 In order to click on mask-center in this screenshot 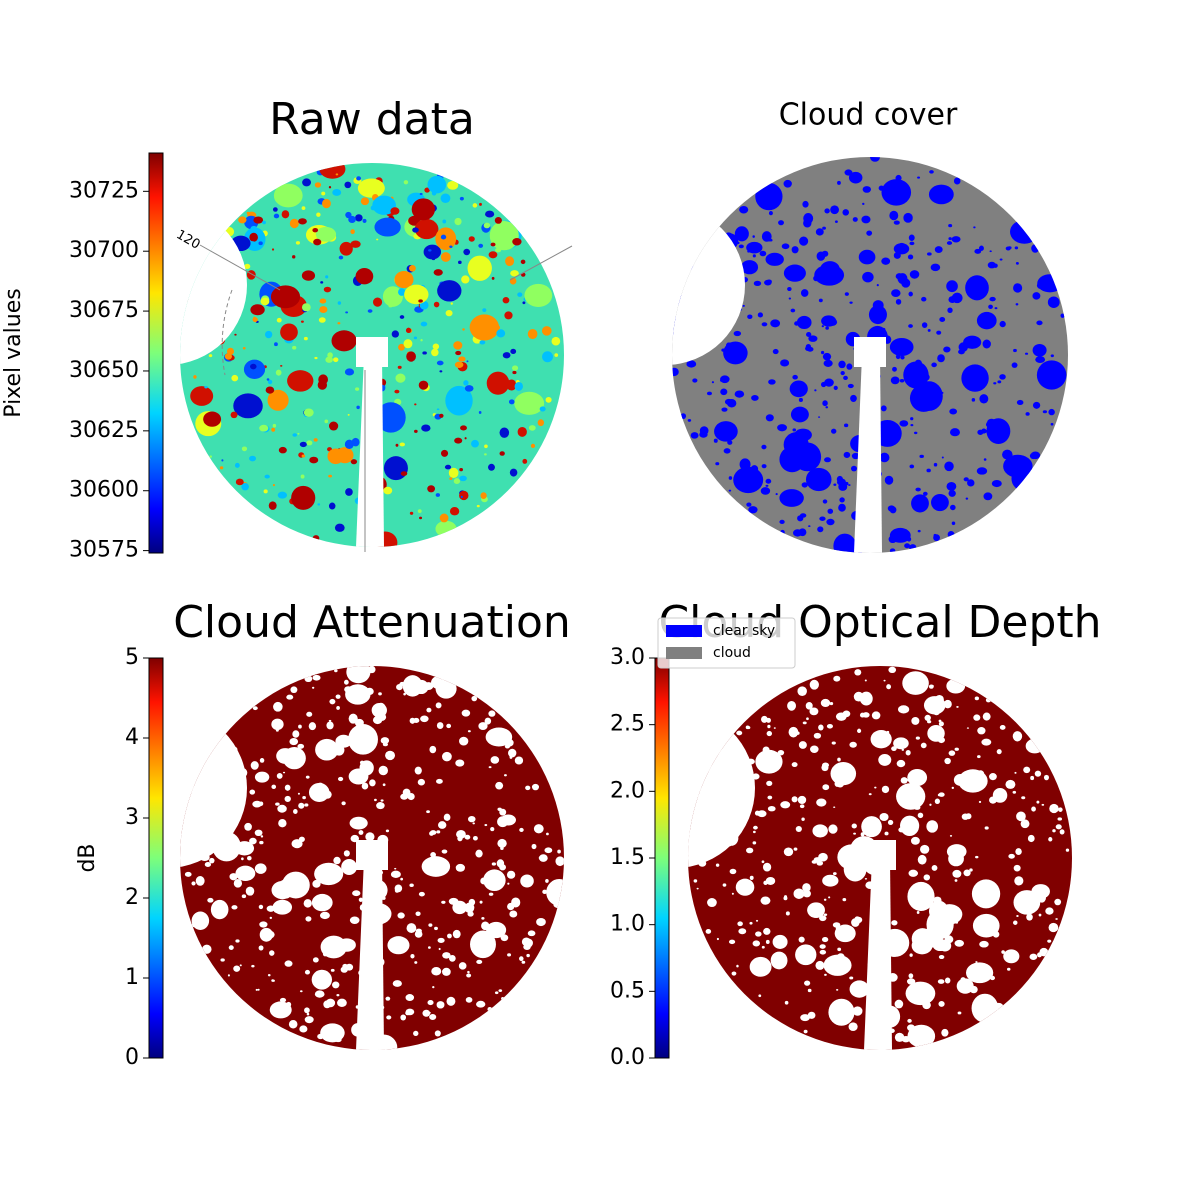, I will do `click(372, 352)`.